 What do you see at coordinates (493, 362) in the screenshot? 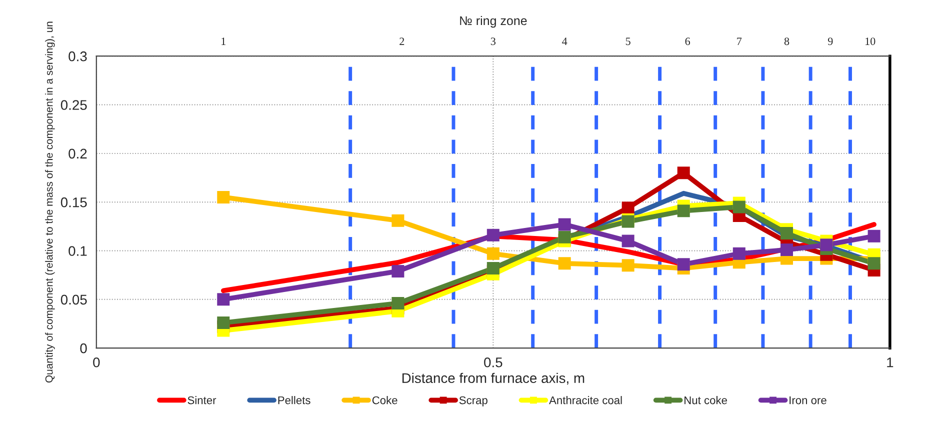
I see `x-tick-label: 0.5` at bounding box center [493, 362].